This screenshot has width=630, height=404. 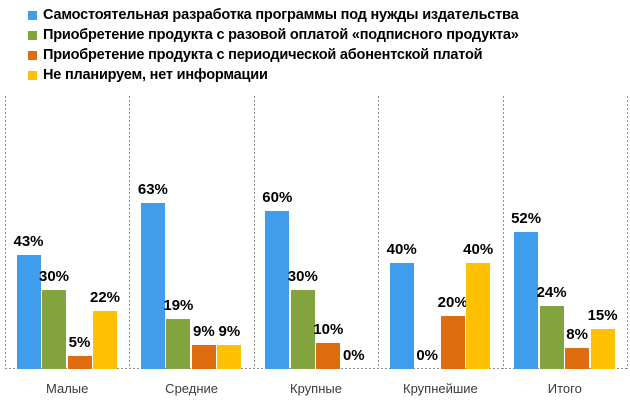 What do you see at coordinates (316, 368) in the screenshot?
I see `x-axis-line` at bounding box center [316, 368].